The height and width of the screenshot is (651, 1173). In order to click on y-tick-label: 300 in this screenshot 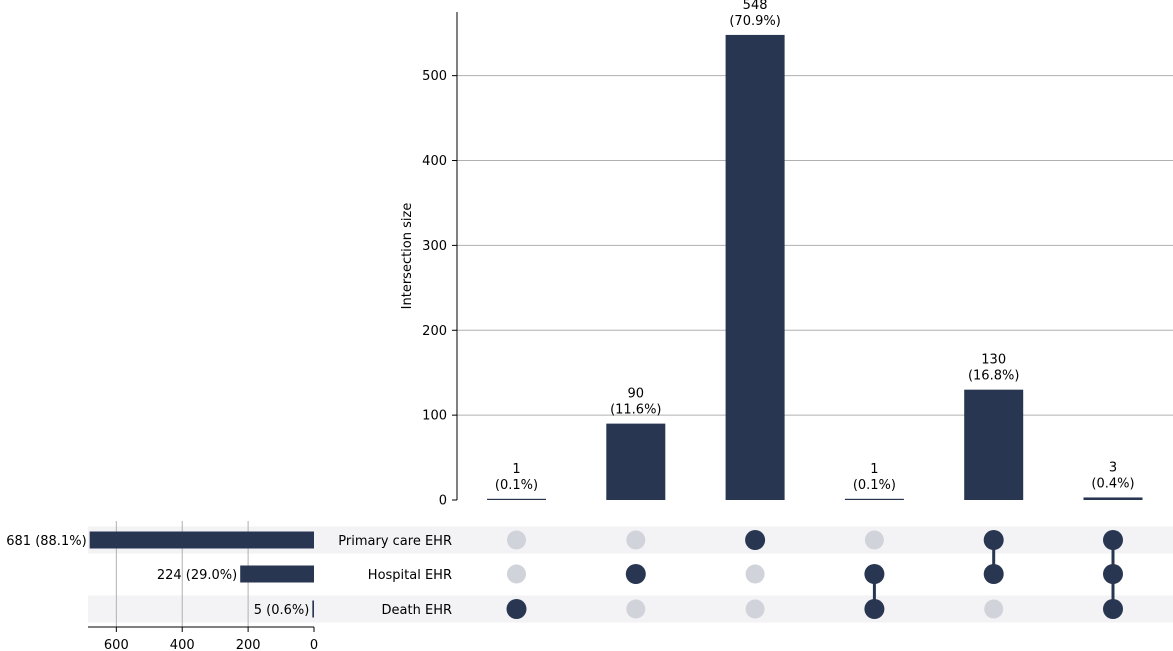, I will do `click(434, 246)`.